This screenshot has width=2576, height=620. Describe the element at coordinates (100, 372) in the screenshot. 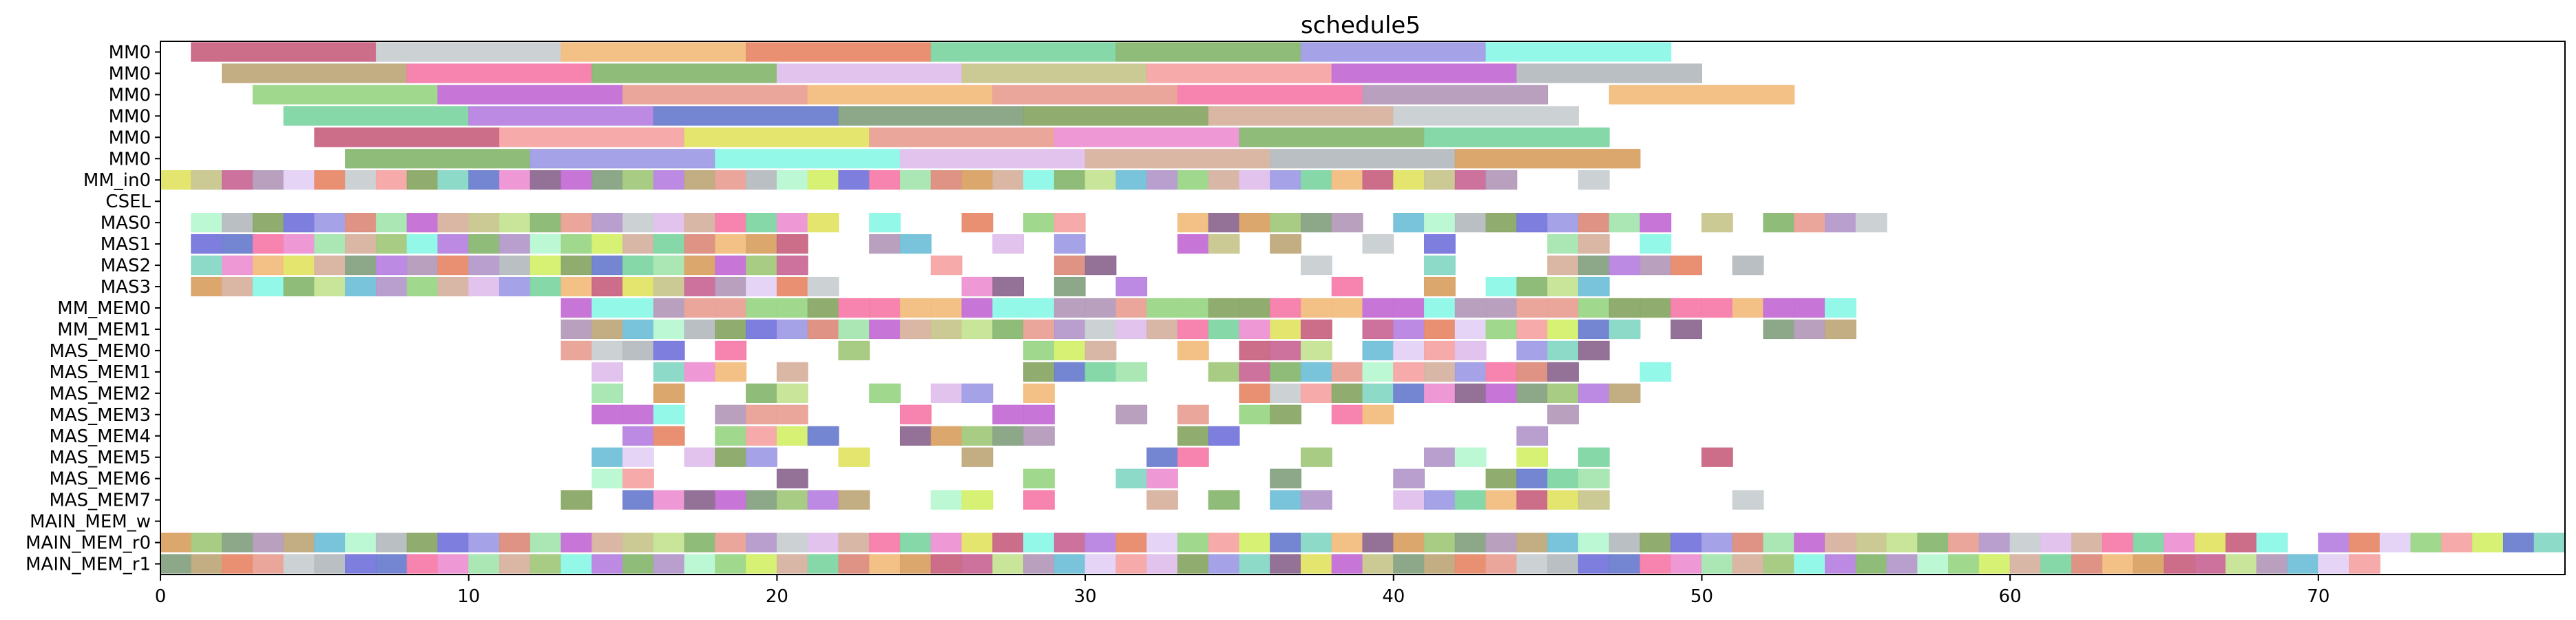

I see `row-label: MAS_MEM1` at that location.